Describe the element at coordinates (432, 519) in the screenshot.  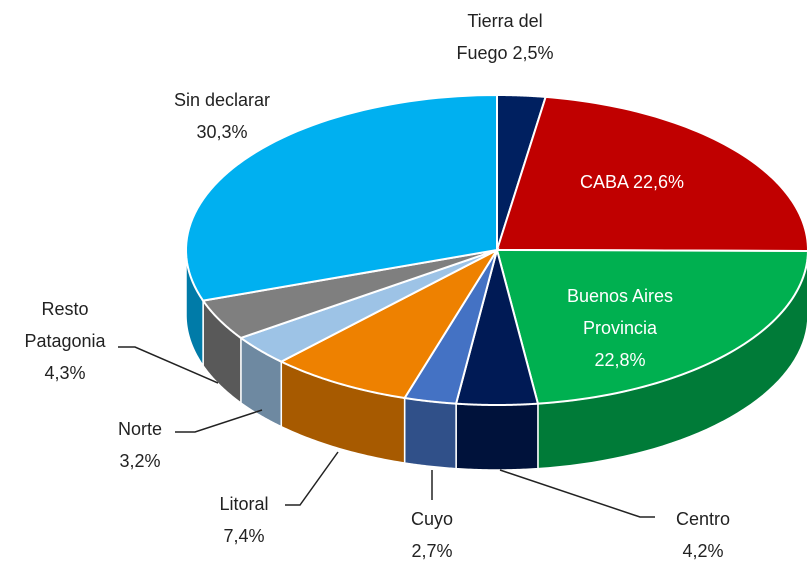
I see `category-label: Cuyo` at that location.